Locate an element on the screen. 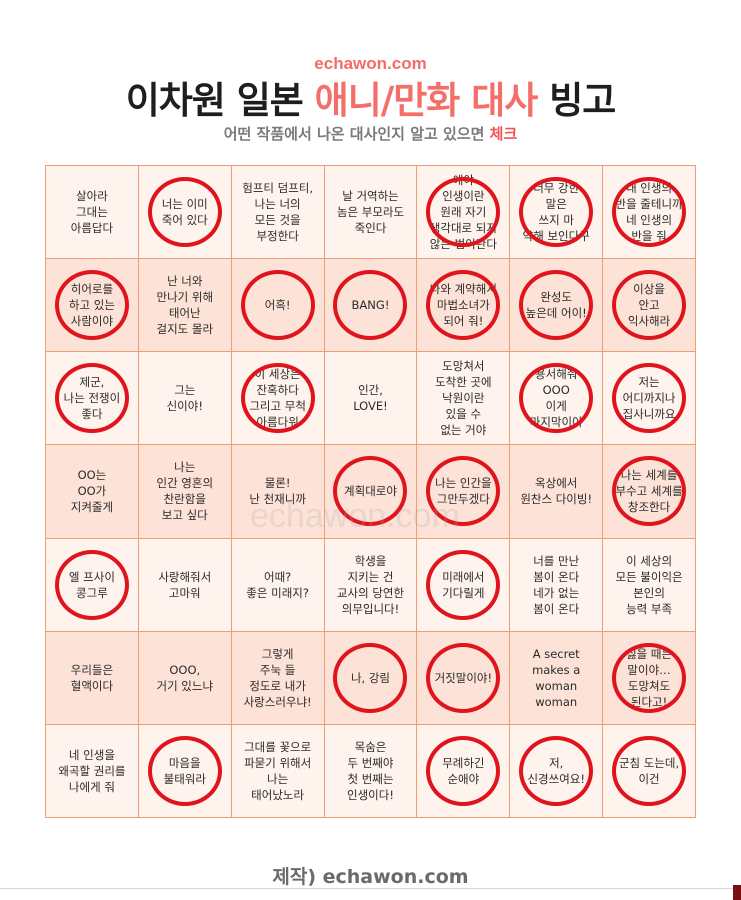 This screenshot has width=741, height=900. bingo-cell-r5-c4: 학생을 지키는 건 교사의 당연한 의무입니다! is located at coordinates (371, 585).